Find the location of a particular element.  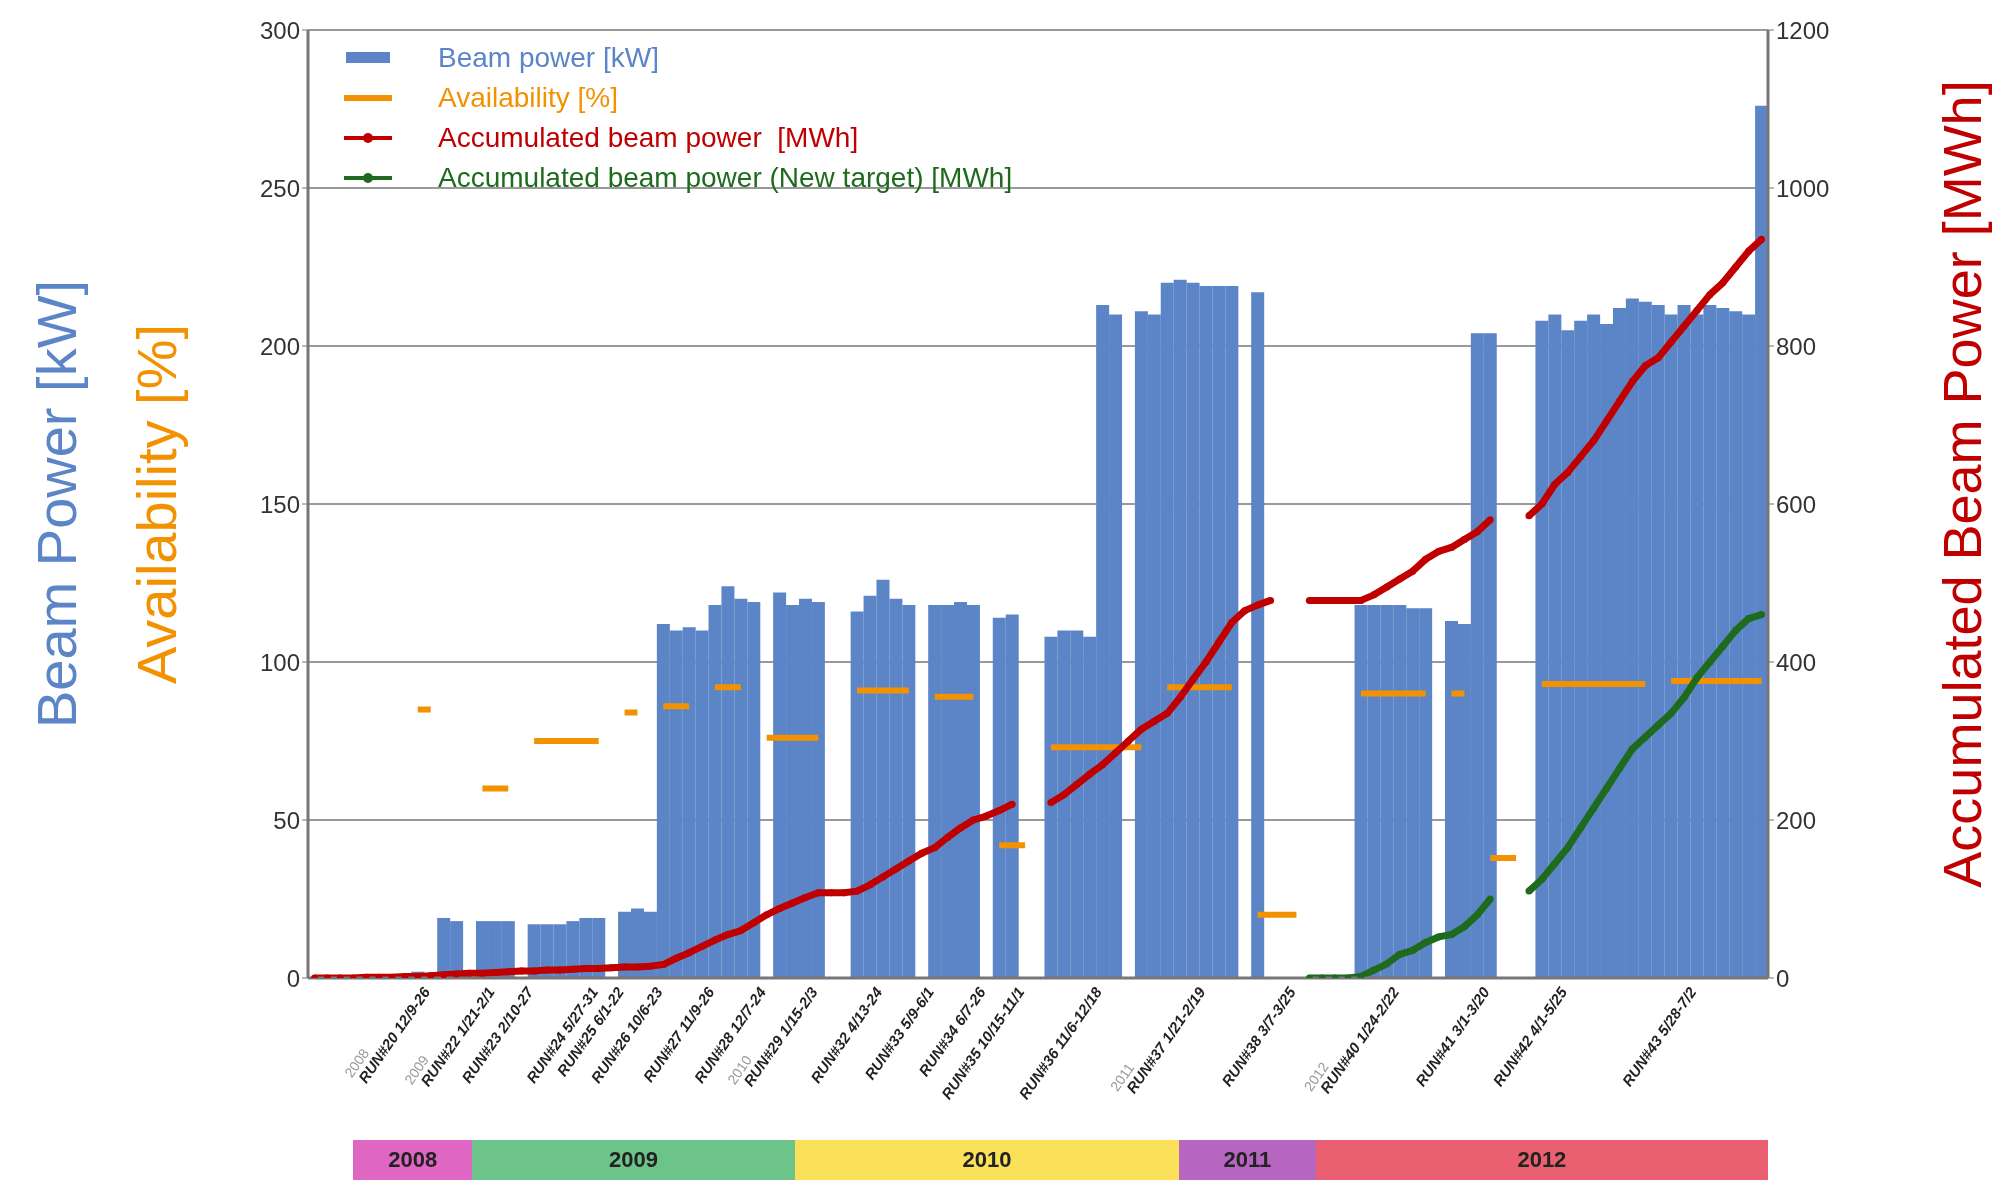

y2-tick-label: 1200 is located at coordinates (1803, 30).